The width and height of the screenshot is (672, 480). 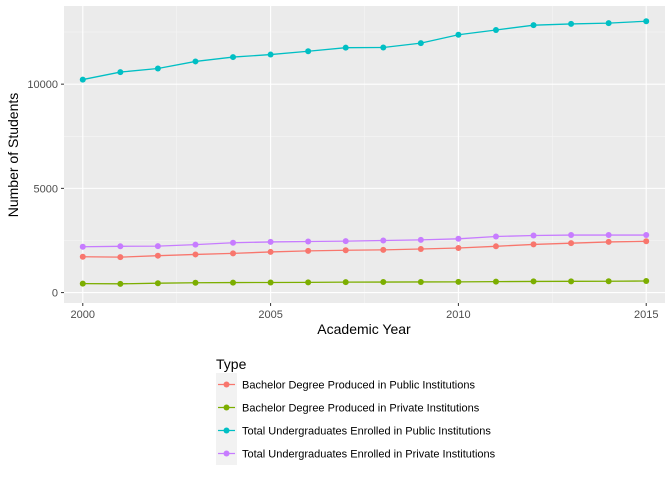 I want to click on x-tick-label: 2010, so click(x=458, y=315).